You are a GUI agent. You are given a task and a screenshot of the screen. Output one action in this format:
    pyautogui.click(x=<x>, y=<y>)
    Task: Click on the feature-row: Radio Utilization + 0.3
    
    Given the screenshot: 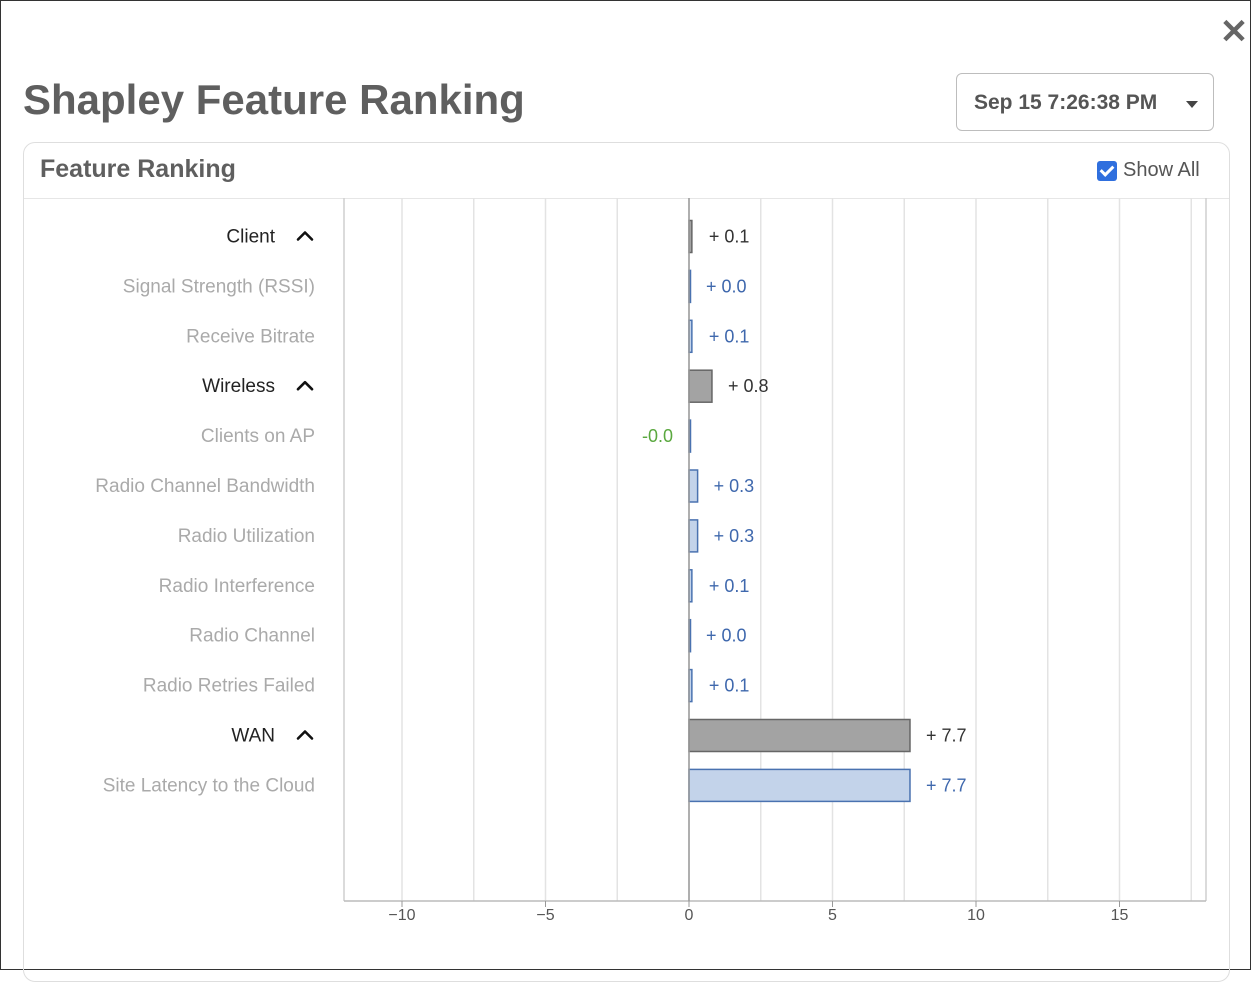 What is the action you would take?
    pyautogui.click(x=466, y=536)
    